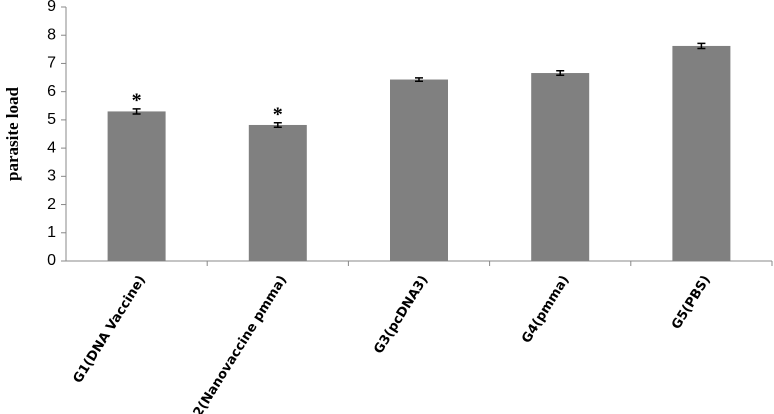 This screenshot has width=774, height=414. Describe the element at coordinates (12, 133) in the screenshot. I see `y-axis-label: parasite load` at that location.